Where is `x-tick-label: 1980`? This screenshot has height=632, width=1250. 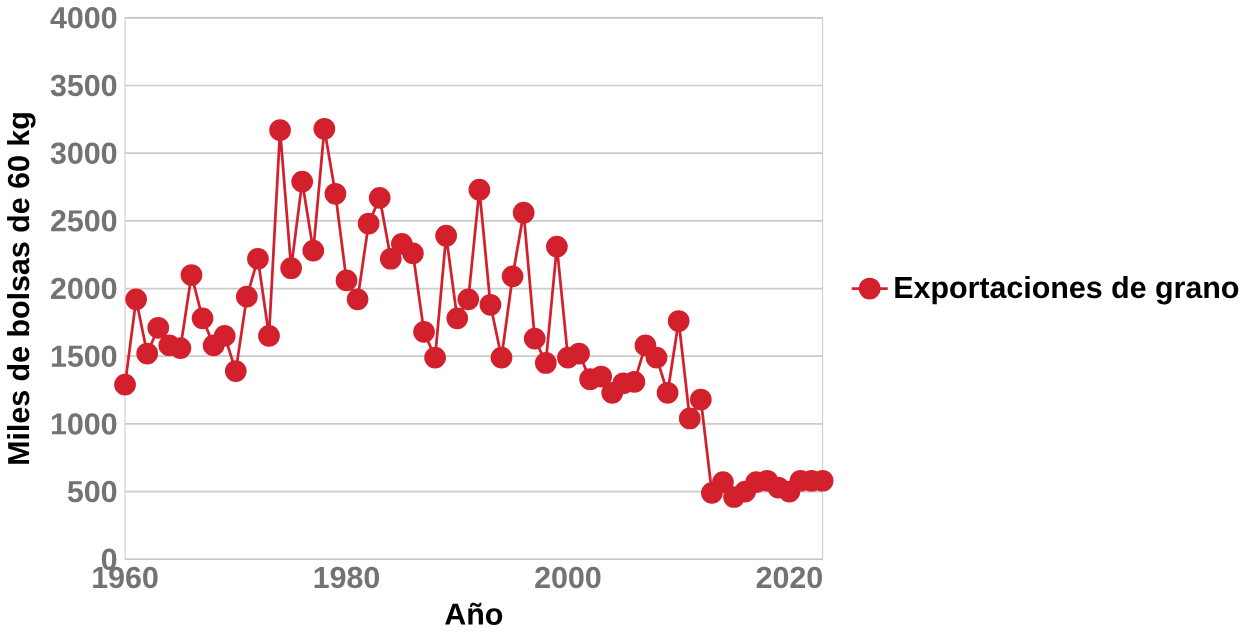
x-tick-label: 1980 is located at coordinates (347, 577).